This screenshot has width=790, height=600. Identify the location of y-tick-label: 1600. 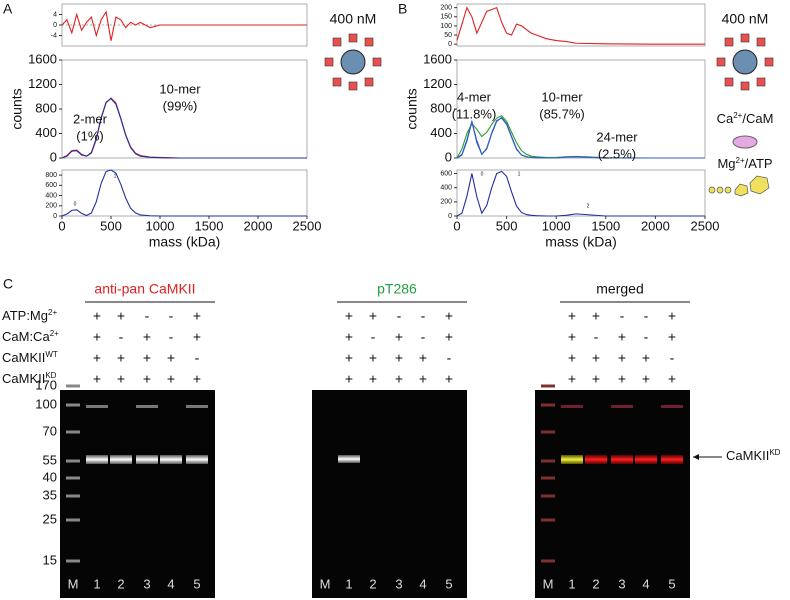
(437, 58).